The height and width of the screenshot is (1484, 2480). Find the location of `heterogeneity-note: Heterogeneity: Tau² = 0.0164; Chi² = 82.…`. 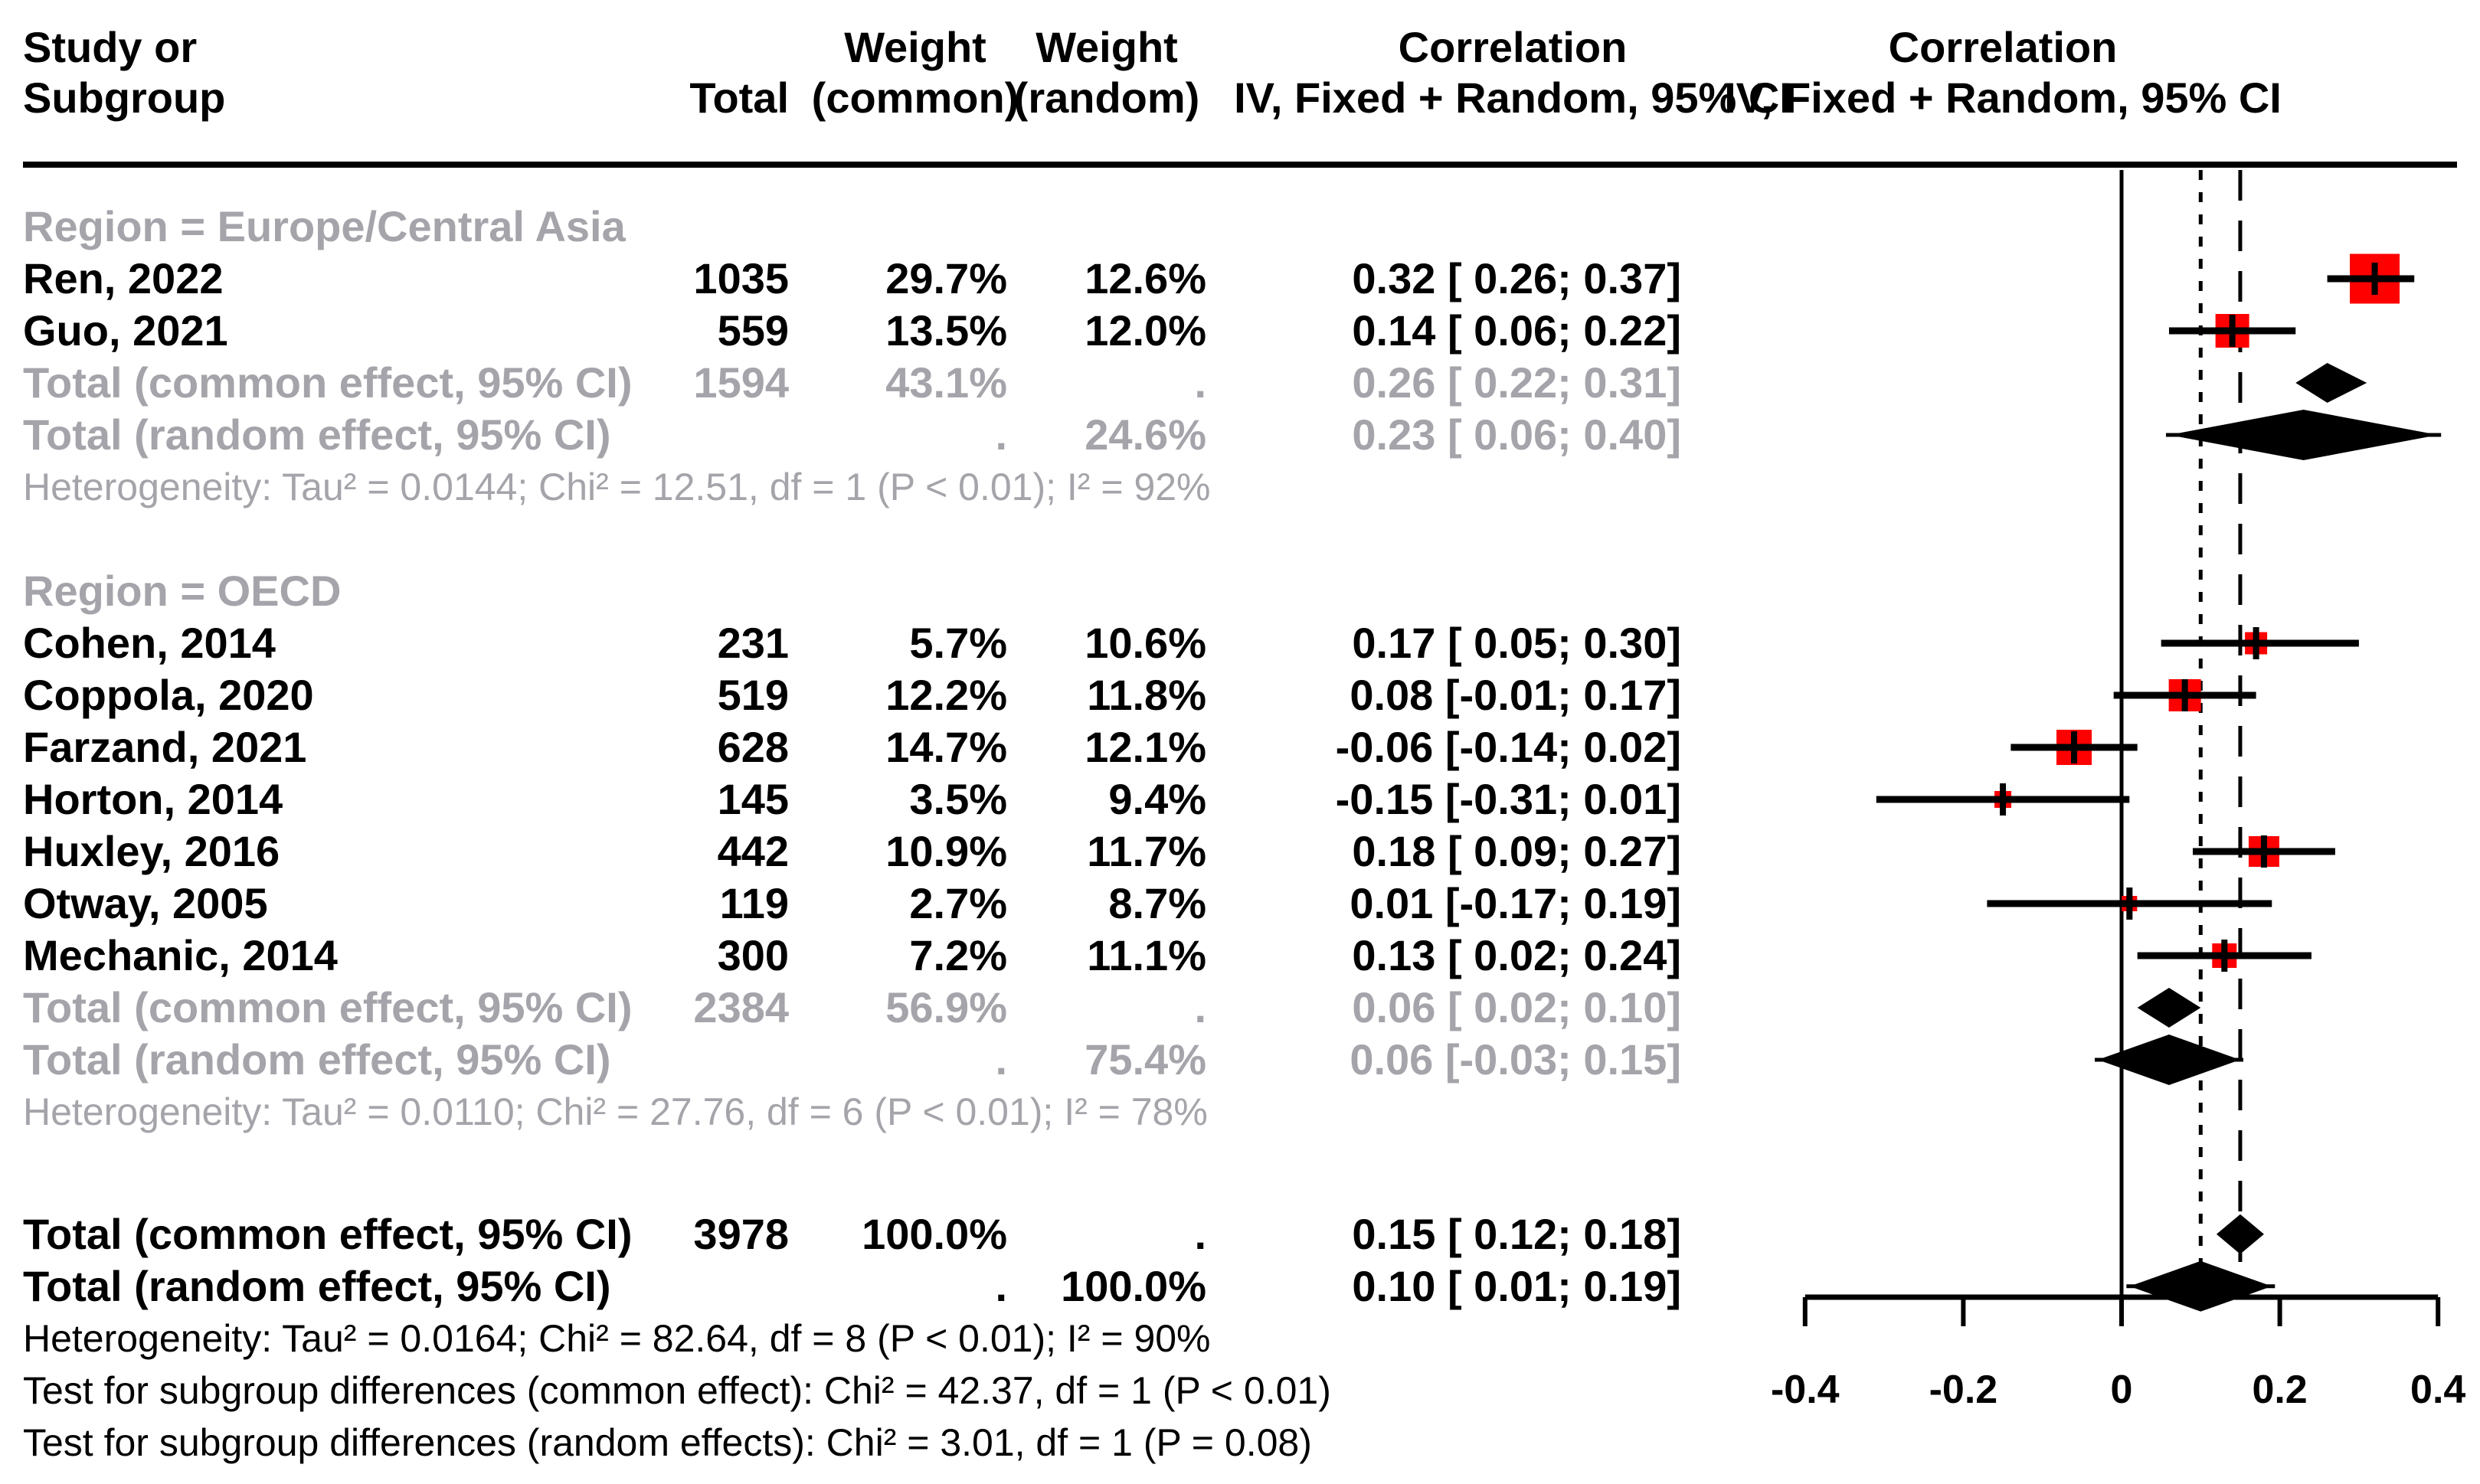

heterogeneity-note: Heterogeneity: Tau² = 0.0164; Chi² = 82.… is located at coordinates (617, 1338).